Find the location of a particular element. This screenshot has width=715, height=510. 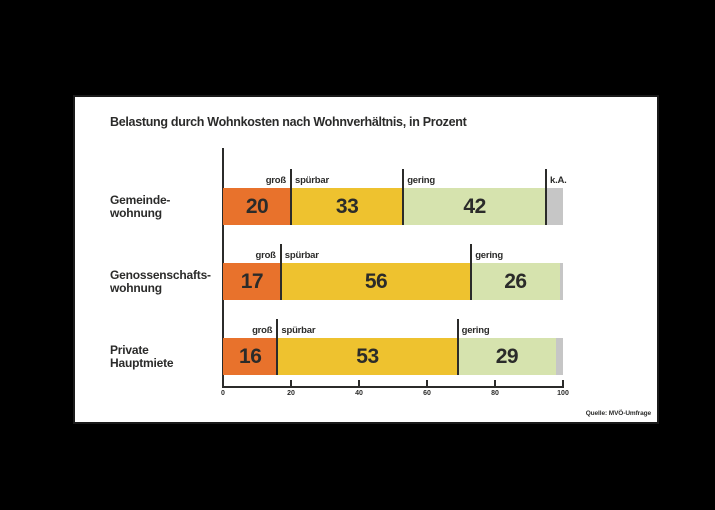

x-axis-tick-label: 20 is located at coordinates (291, 393).